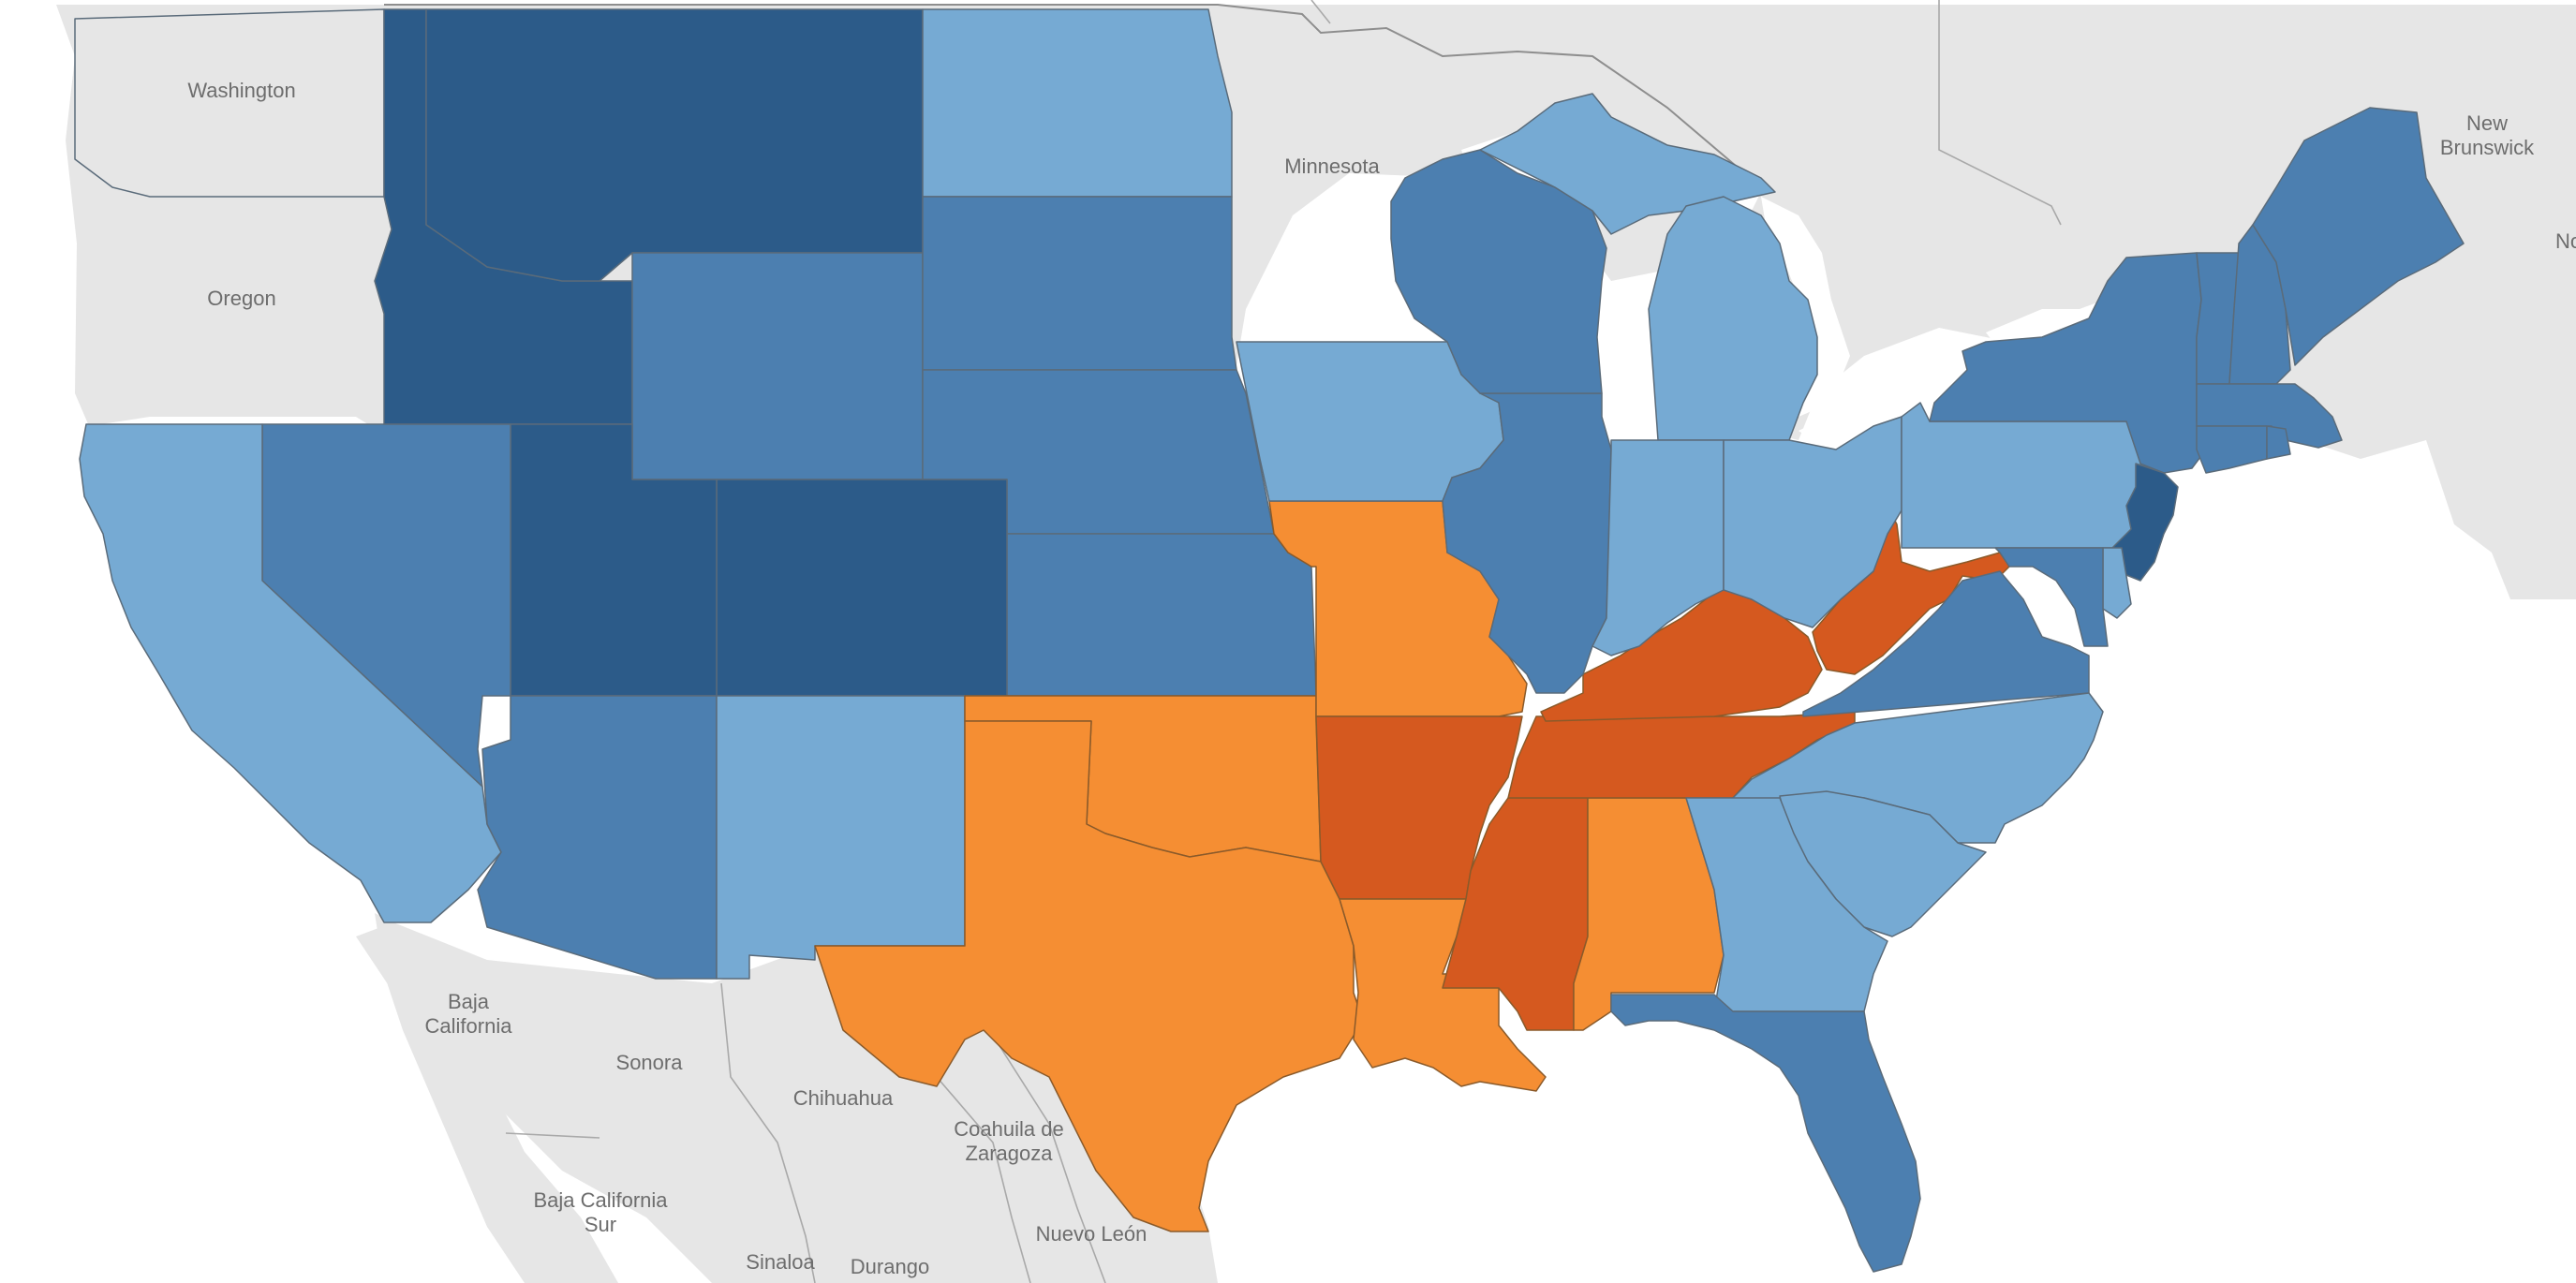 Image resolution: width=2576 pixels, height=1283 pixels. I want to click on place-label-line: Baja, so click(469, 1001).